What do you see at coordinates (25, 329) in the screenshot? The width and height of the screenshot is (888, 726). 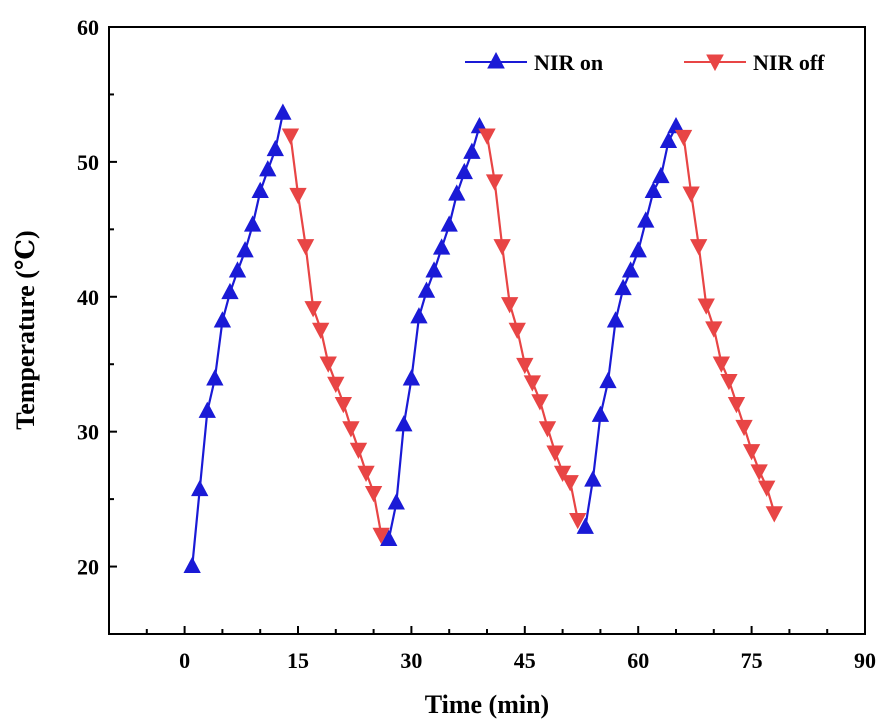 I see `y-axis-title: Temperature (℃)` at bounding box center [25, 329].